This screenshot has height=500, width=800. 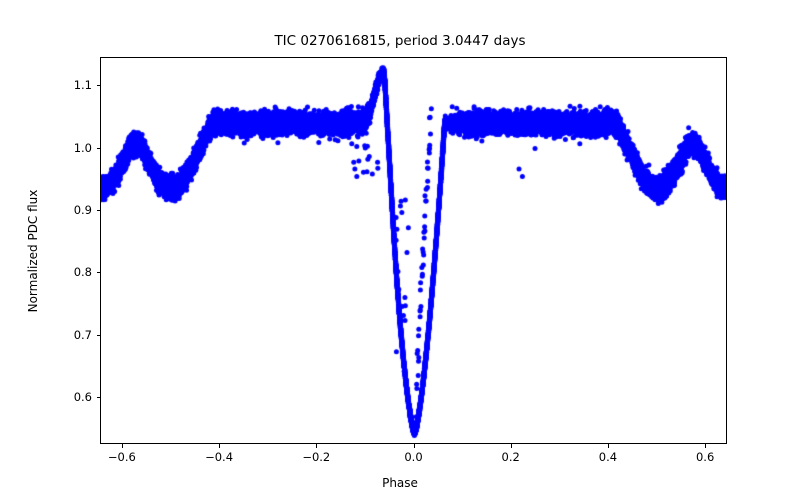 What do you see at coordinates (82, 147) in the screenshot?
I see `y-tick-label: 1.0` at bounding box center [82, 147].